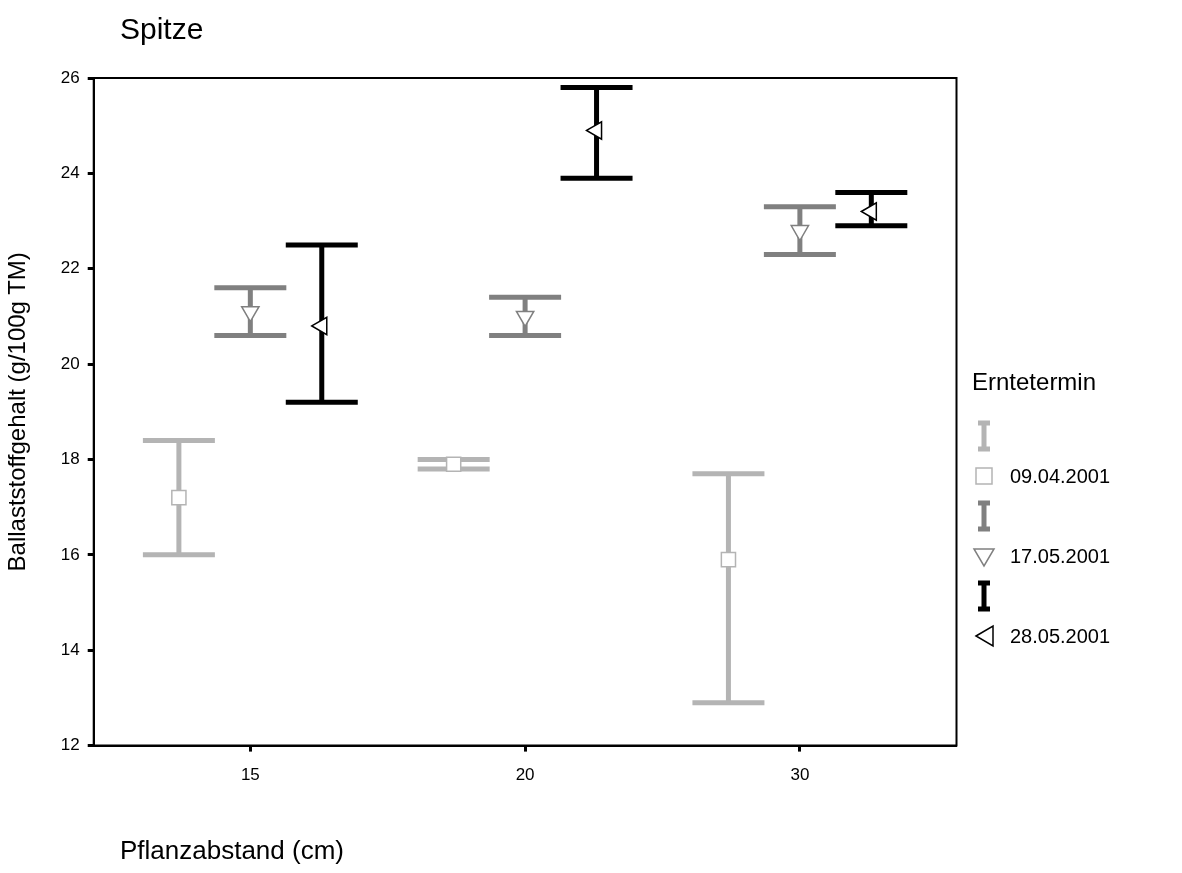  I want to click on y-tick-label: 24, so click(70, 173).